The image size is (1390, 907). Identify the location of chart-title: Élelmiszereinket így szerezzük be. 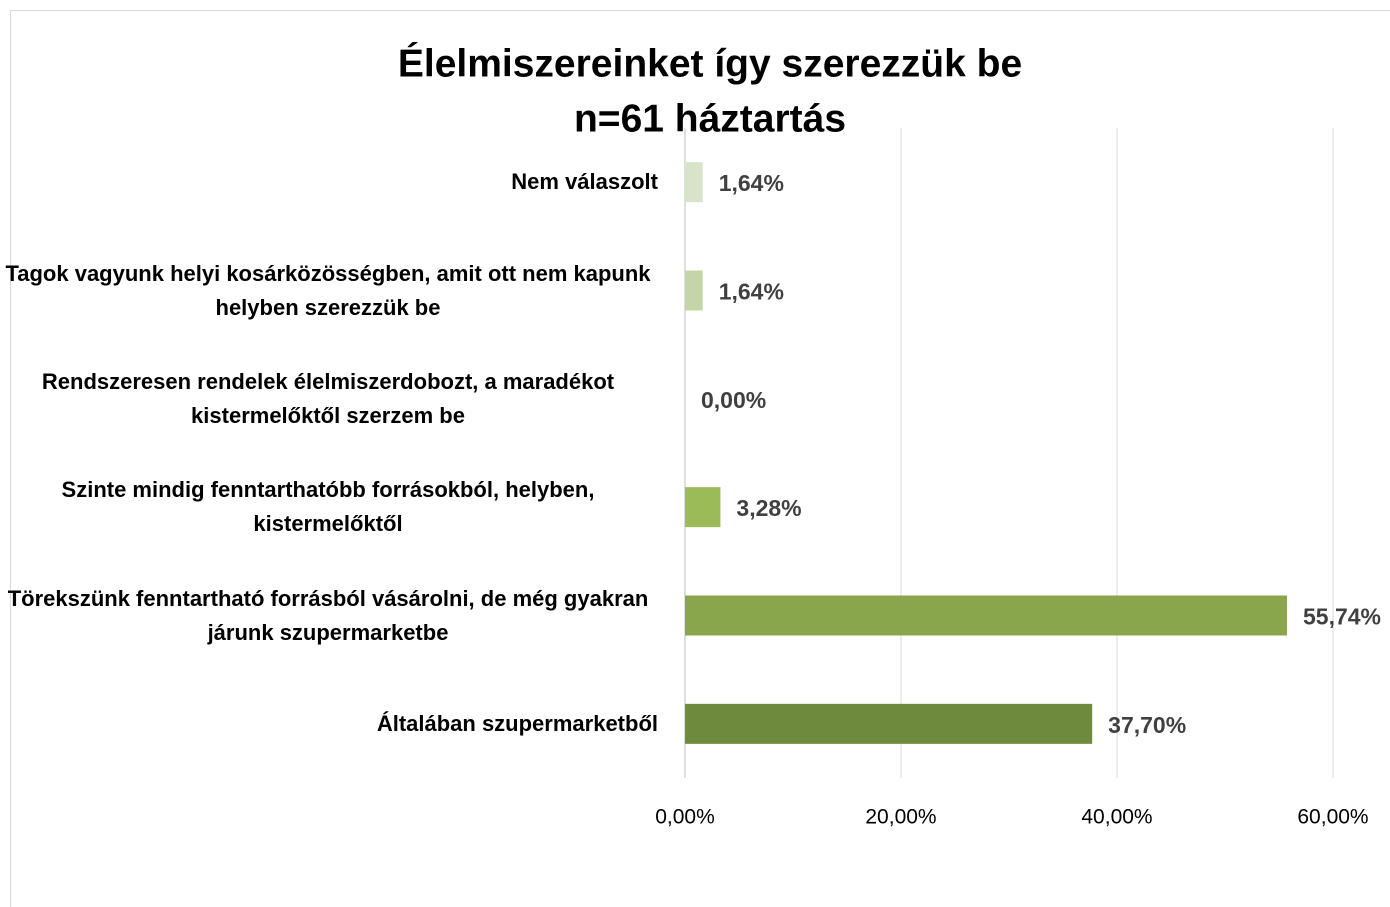
(710, 63).